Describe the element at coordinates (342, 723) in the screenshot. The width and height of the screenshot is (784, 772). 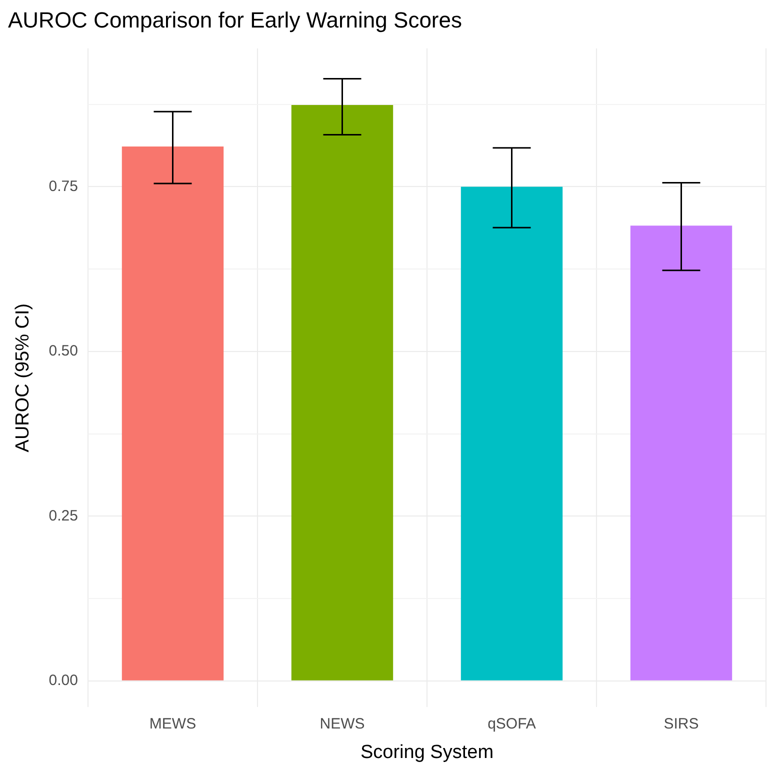
I see `x-tick-label: NEWS` at that location.